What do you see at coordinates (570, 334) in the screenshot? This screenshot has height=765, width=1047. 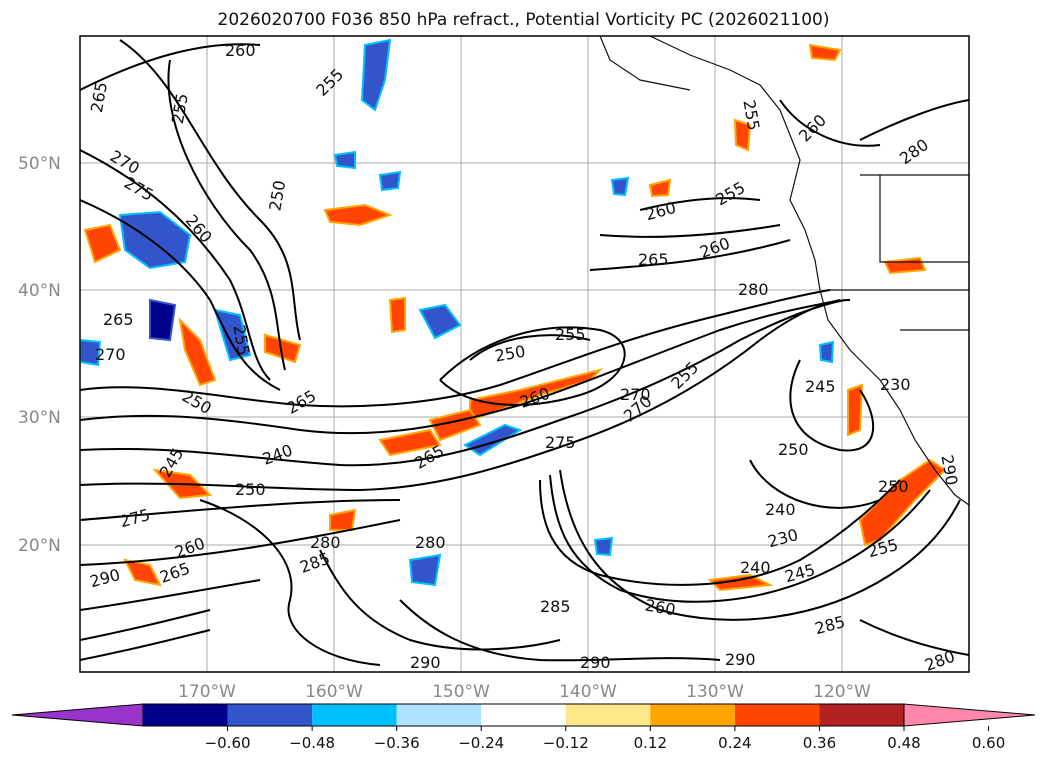 I see `contour-label: 255` at bounding box center [570, 334].